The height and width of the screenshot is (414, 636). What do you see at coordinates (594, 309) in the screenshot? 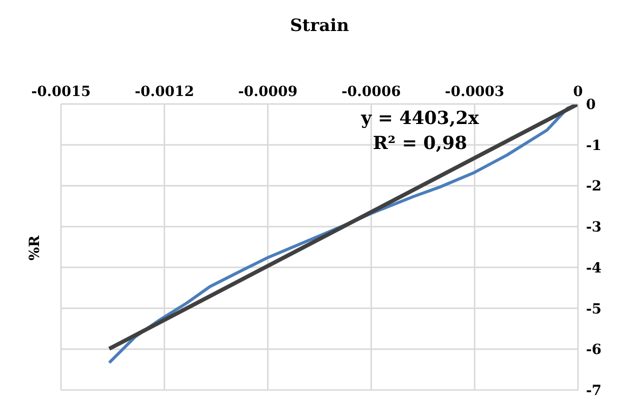
I see `y-tick-label: -5` at bounding box center [594, 309].